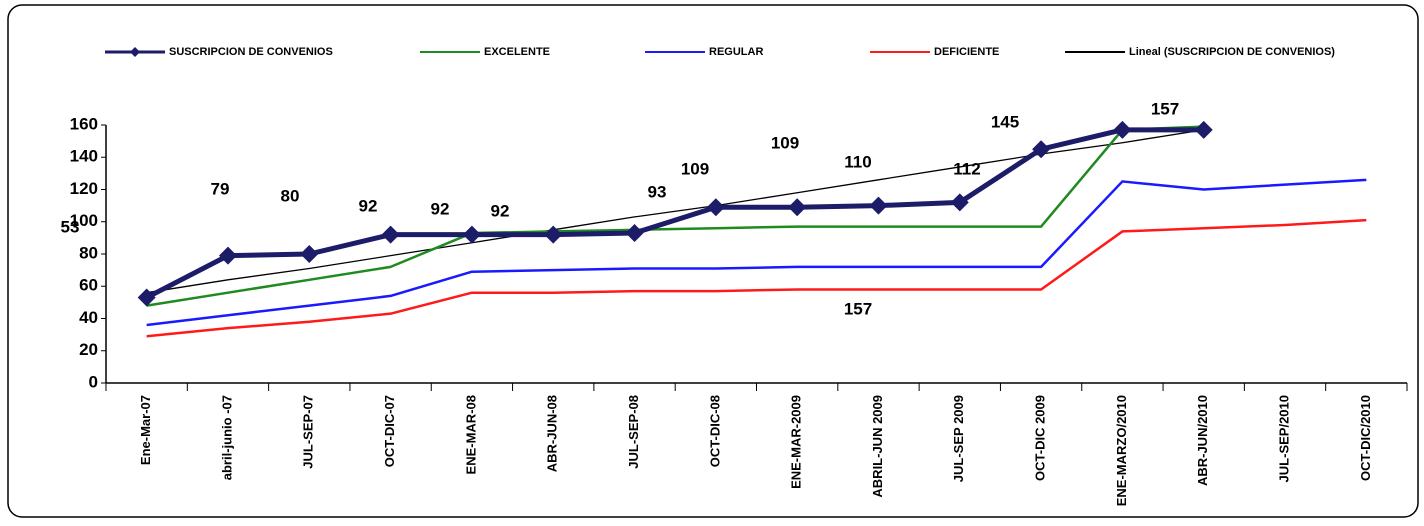  What do you see at coordinates (966, 52) in the screenshot?
I see `legend-label: DEFICIENTE` at bounding box center [966, 52].